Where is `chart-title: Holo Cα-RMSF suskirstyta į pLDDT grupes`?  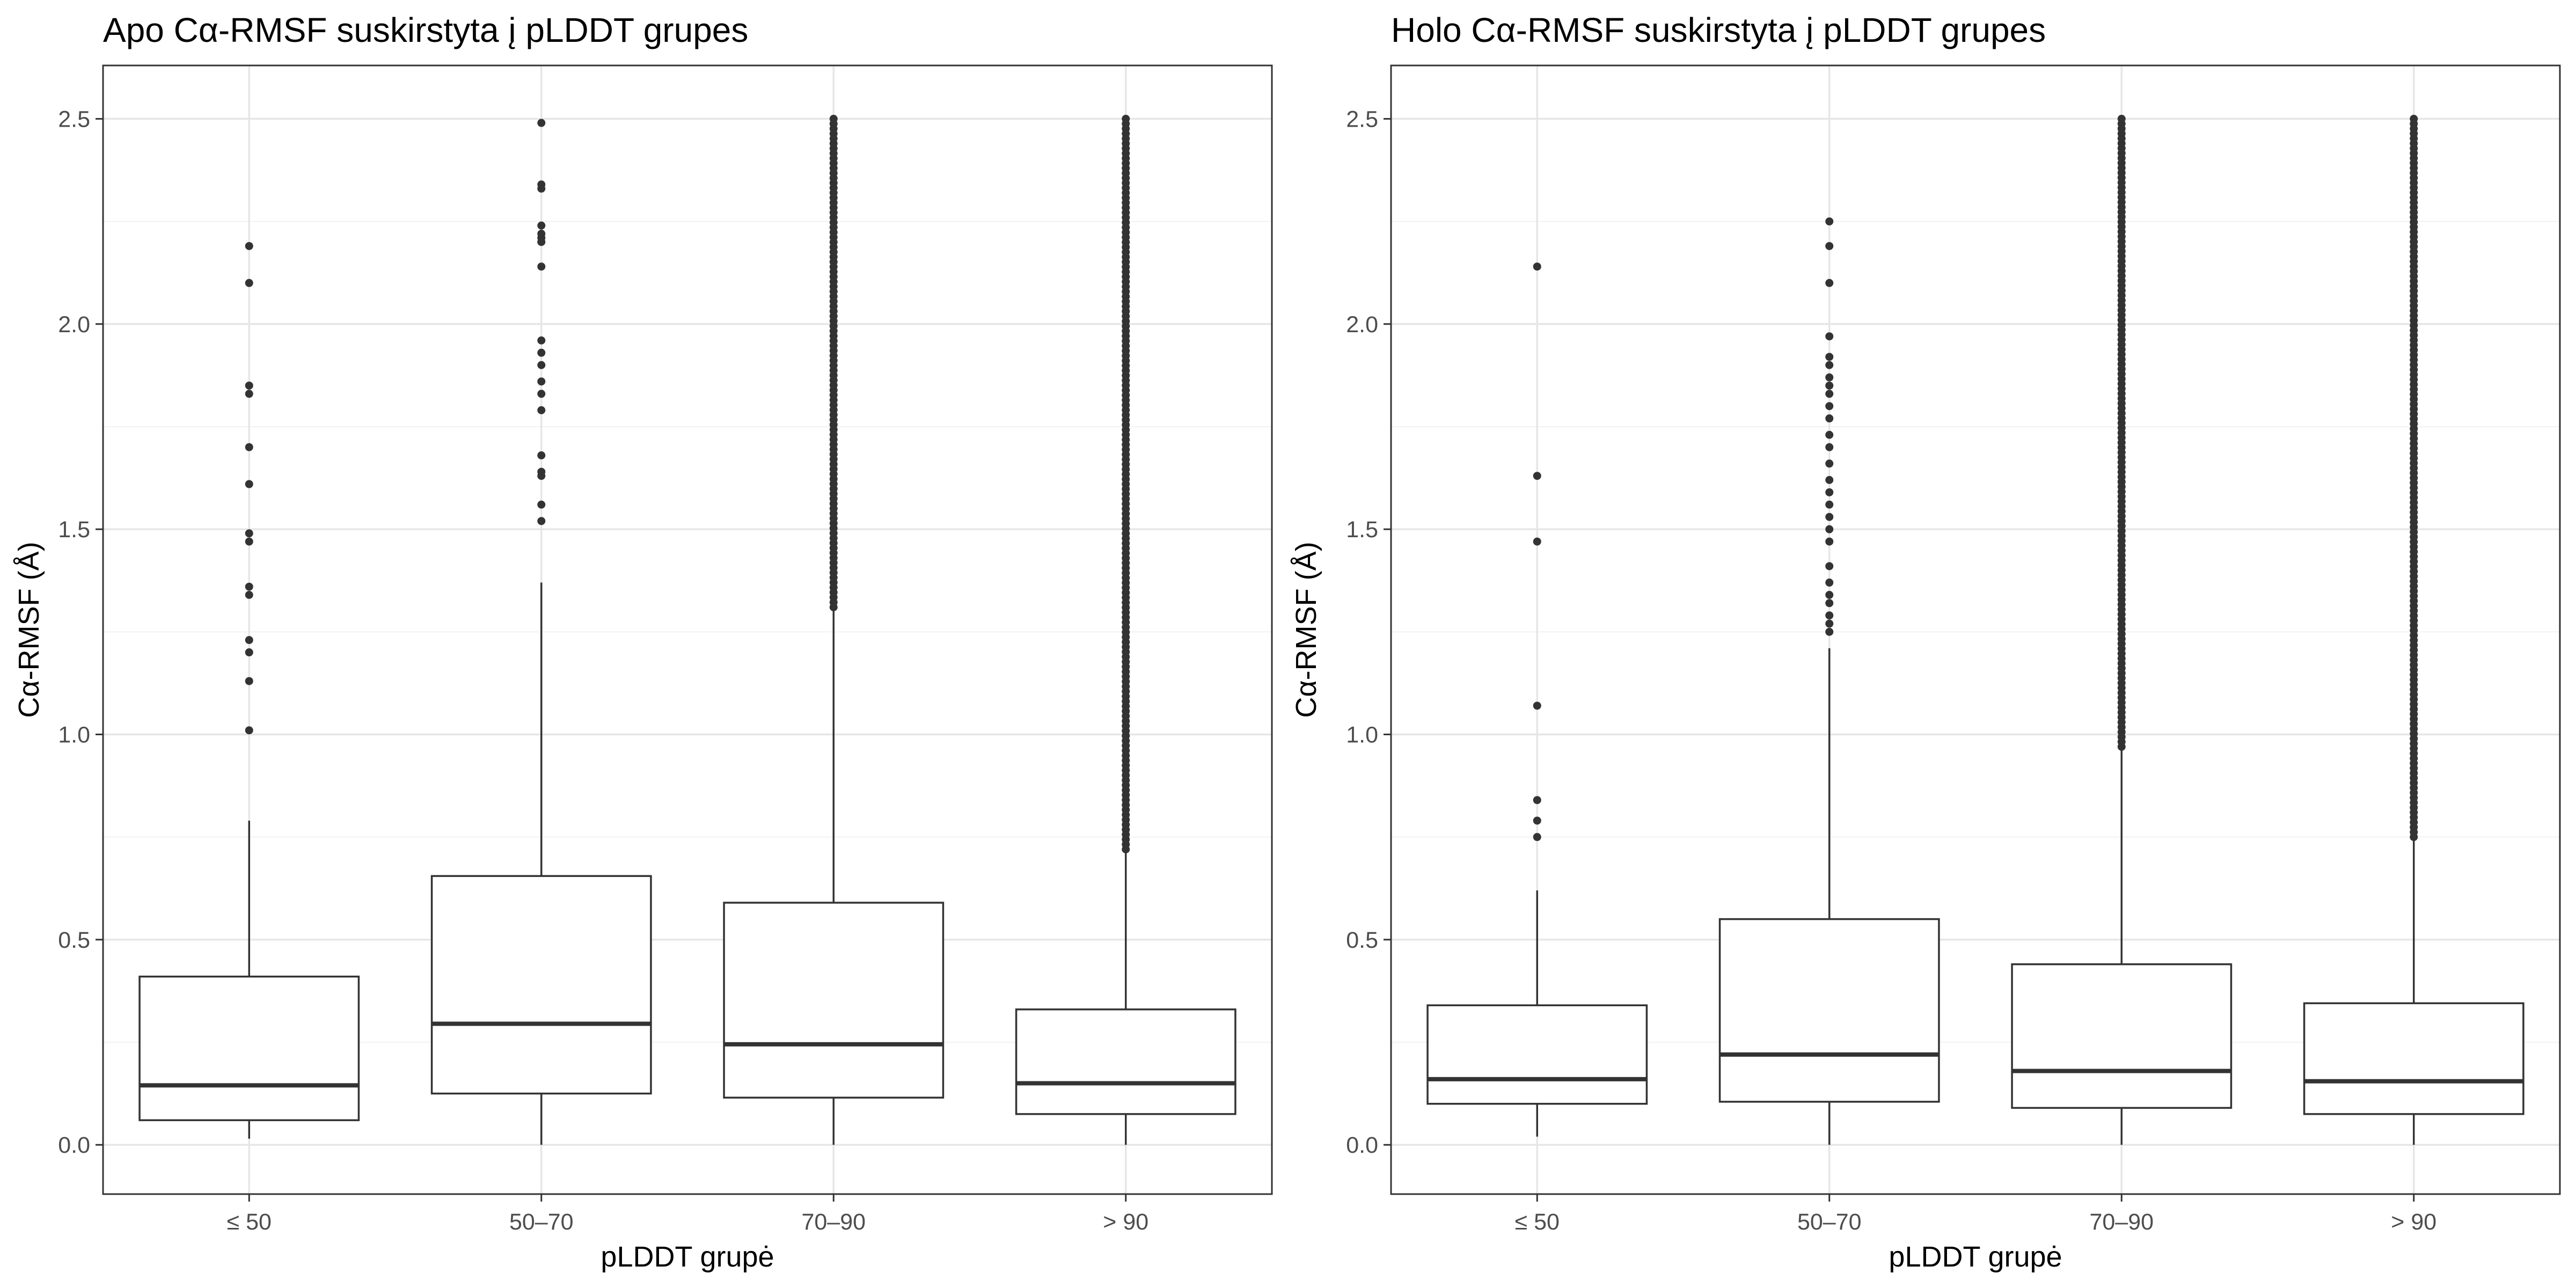 chart-title: Holo Cα-RMSF suskirstyta į pLDDT grupes is located at coordinates (1718, 30).